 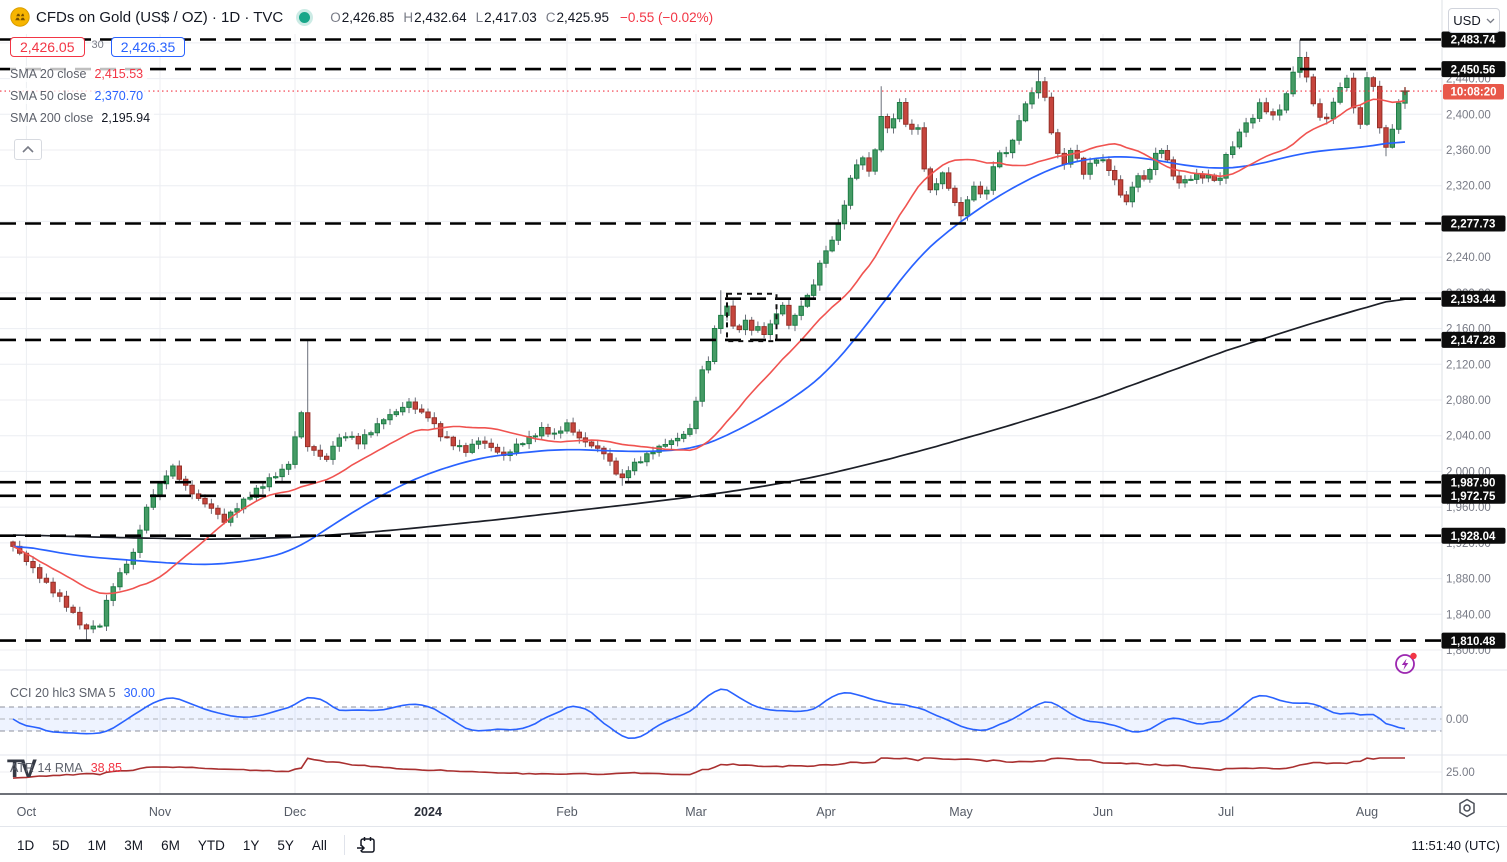 What do you see at coordinates (26, 845) in the screenshot?
I see `range-button-1D: 1D` at bounding box center [26, 845].